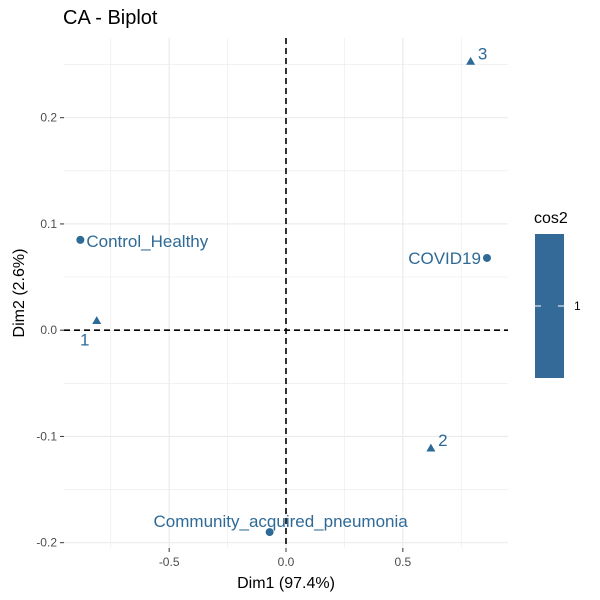  What do you see at coordinates (402, 562) in the screenshot?
I see `x-tick-label: 0.5` at bounding box center [402, 562].